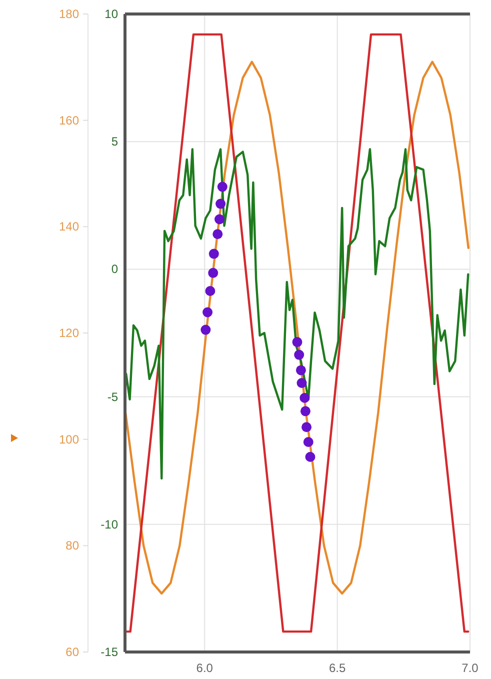  What do you see at coordinates (69, 439) in the screenshot?
I see `y2-tick-label: 100` at bounding box center [69, 439].